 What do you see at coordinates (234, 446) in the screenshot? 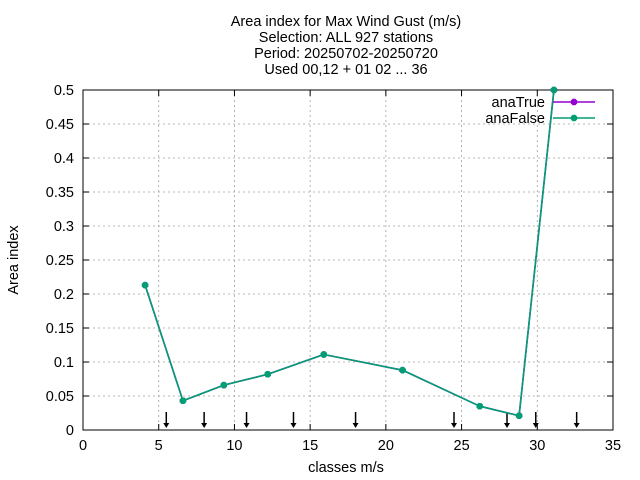
I see `x-tick-label: 10` at bounding box center [234, 446].